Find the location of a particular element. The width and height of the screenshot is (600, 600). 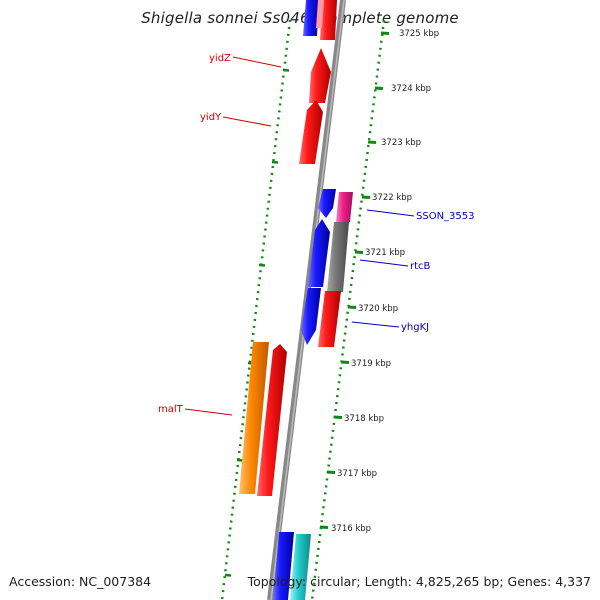

gene-yidZ is located at coordinates (320, 75).